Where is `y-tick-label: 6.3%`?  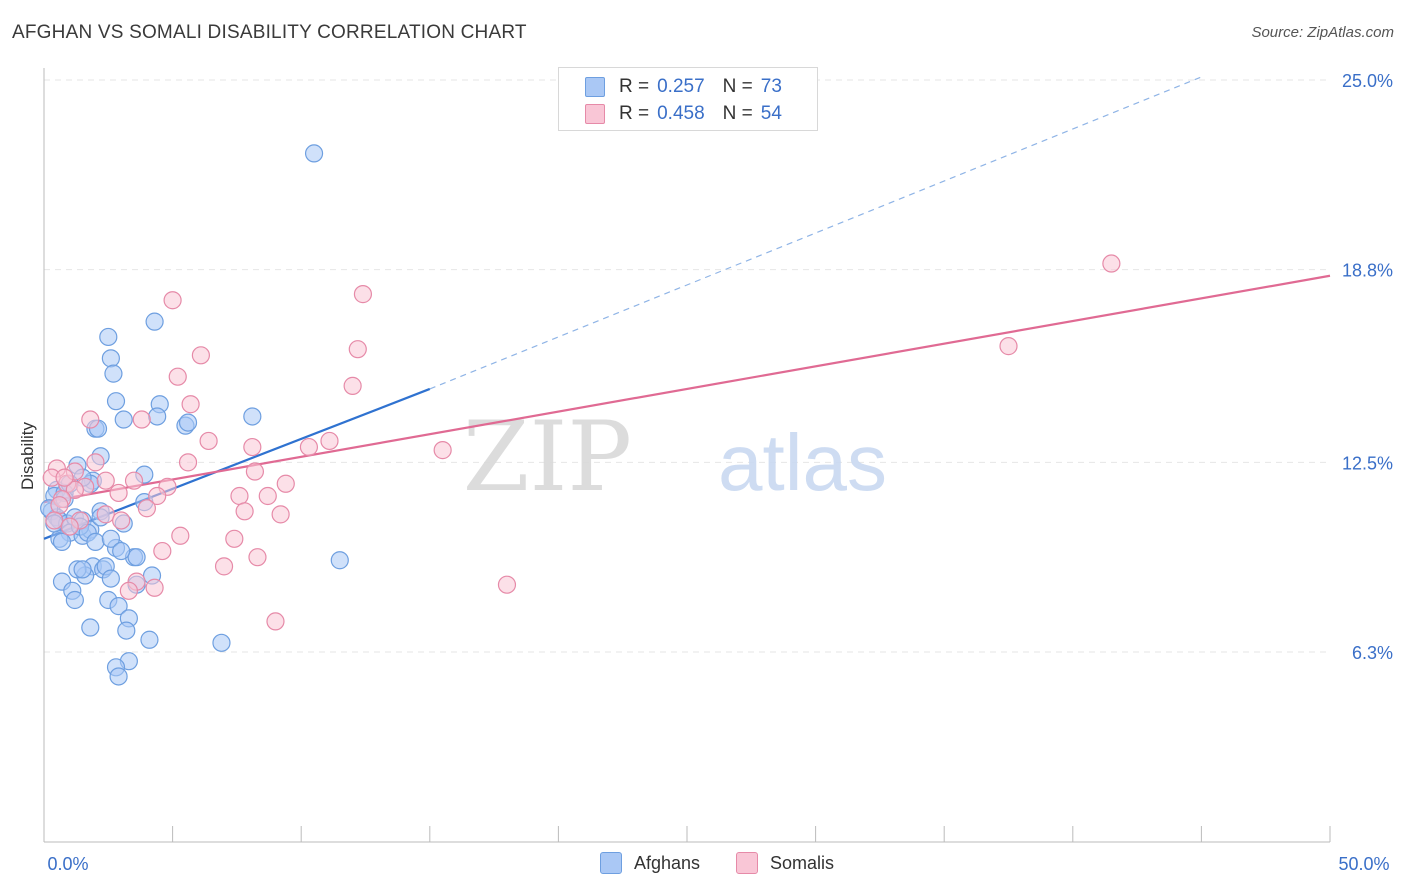 y-tick-label: 6.3% is located at coordinates (1372, 653).